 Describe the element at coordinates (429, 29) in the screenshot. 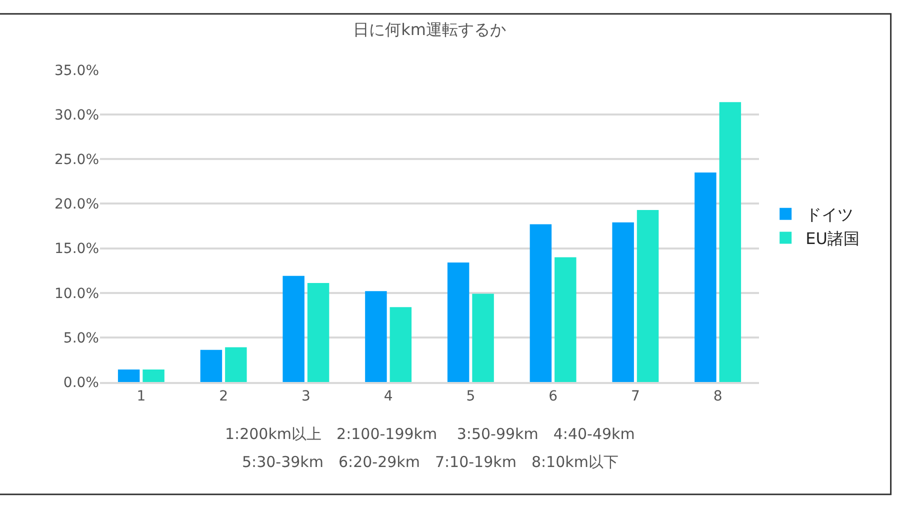

I see `chart-title: 日に何km運転するか` at that location.